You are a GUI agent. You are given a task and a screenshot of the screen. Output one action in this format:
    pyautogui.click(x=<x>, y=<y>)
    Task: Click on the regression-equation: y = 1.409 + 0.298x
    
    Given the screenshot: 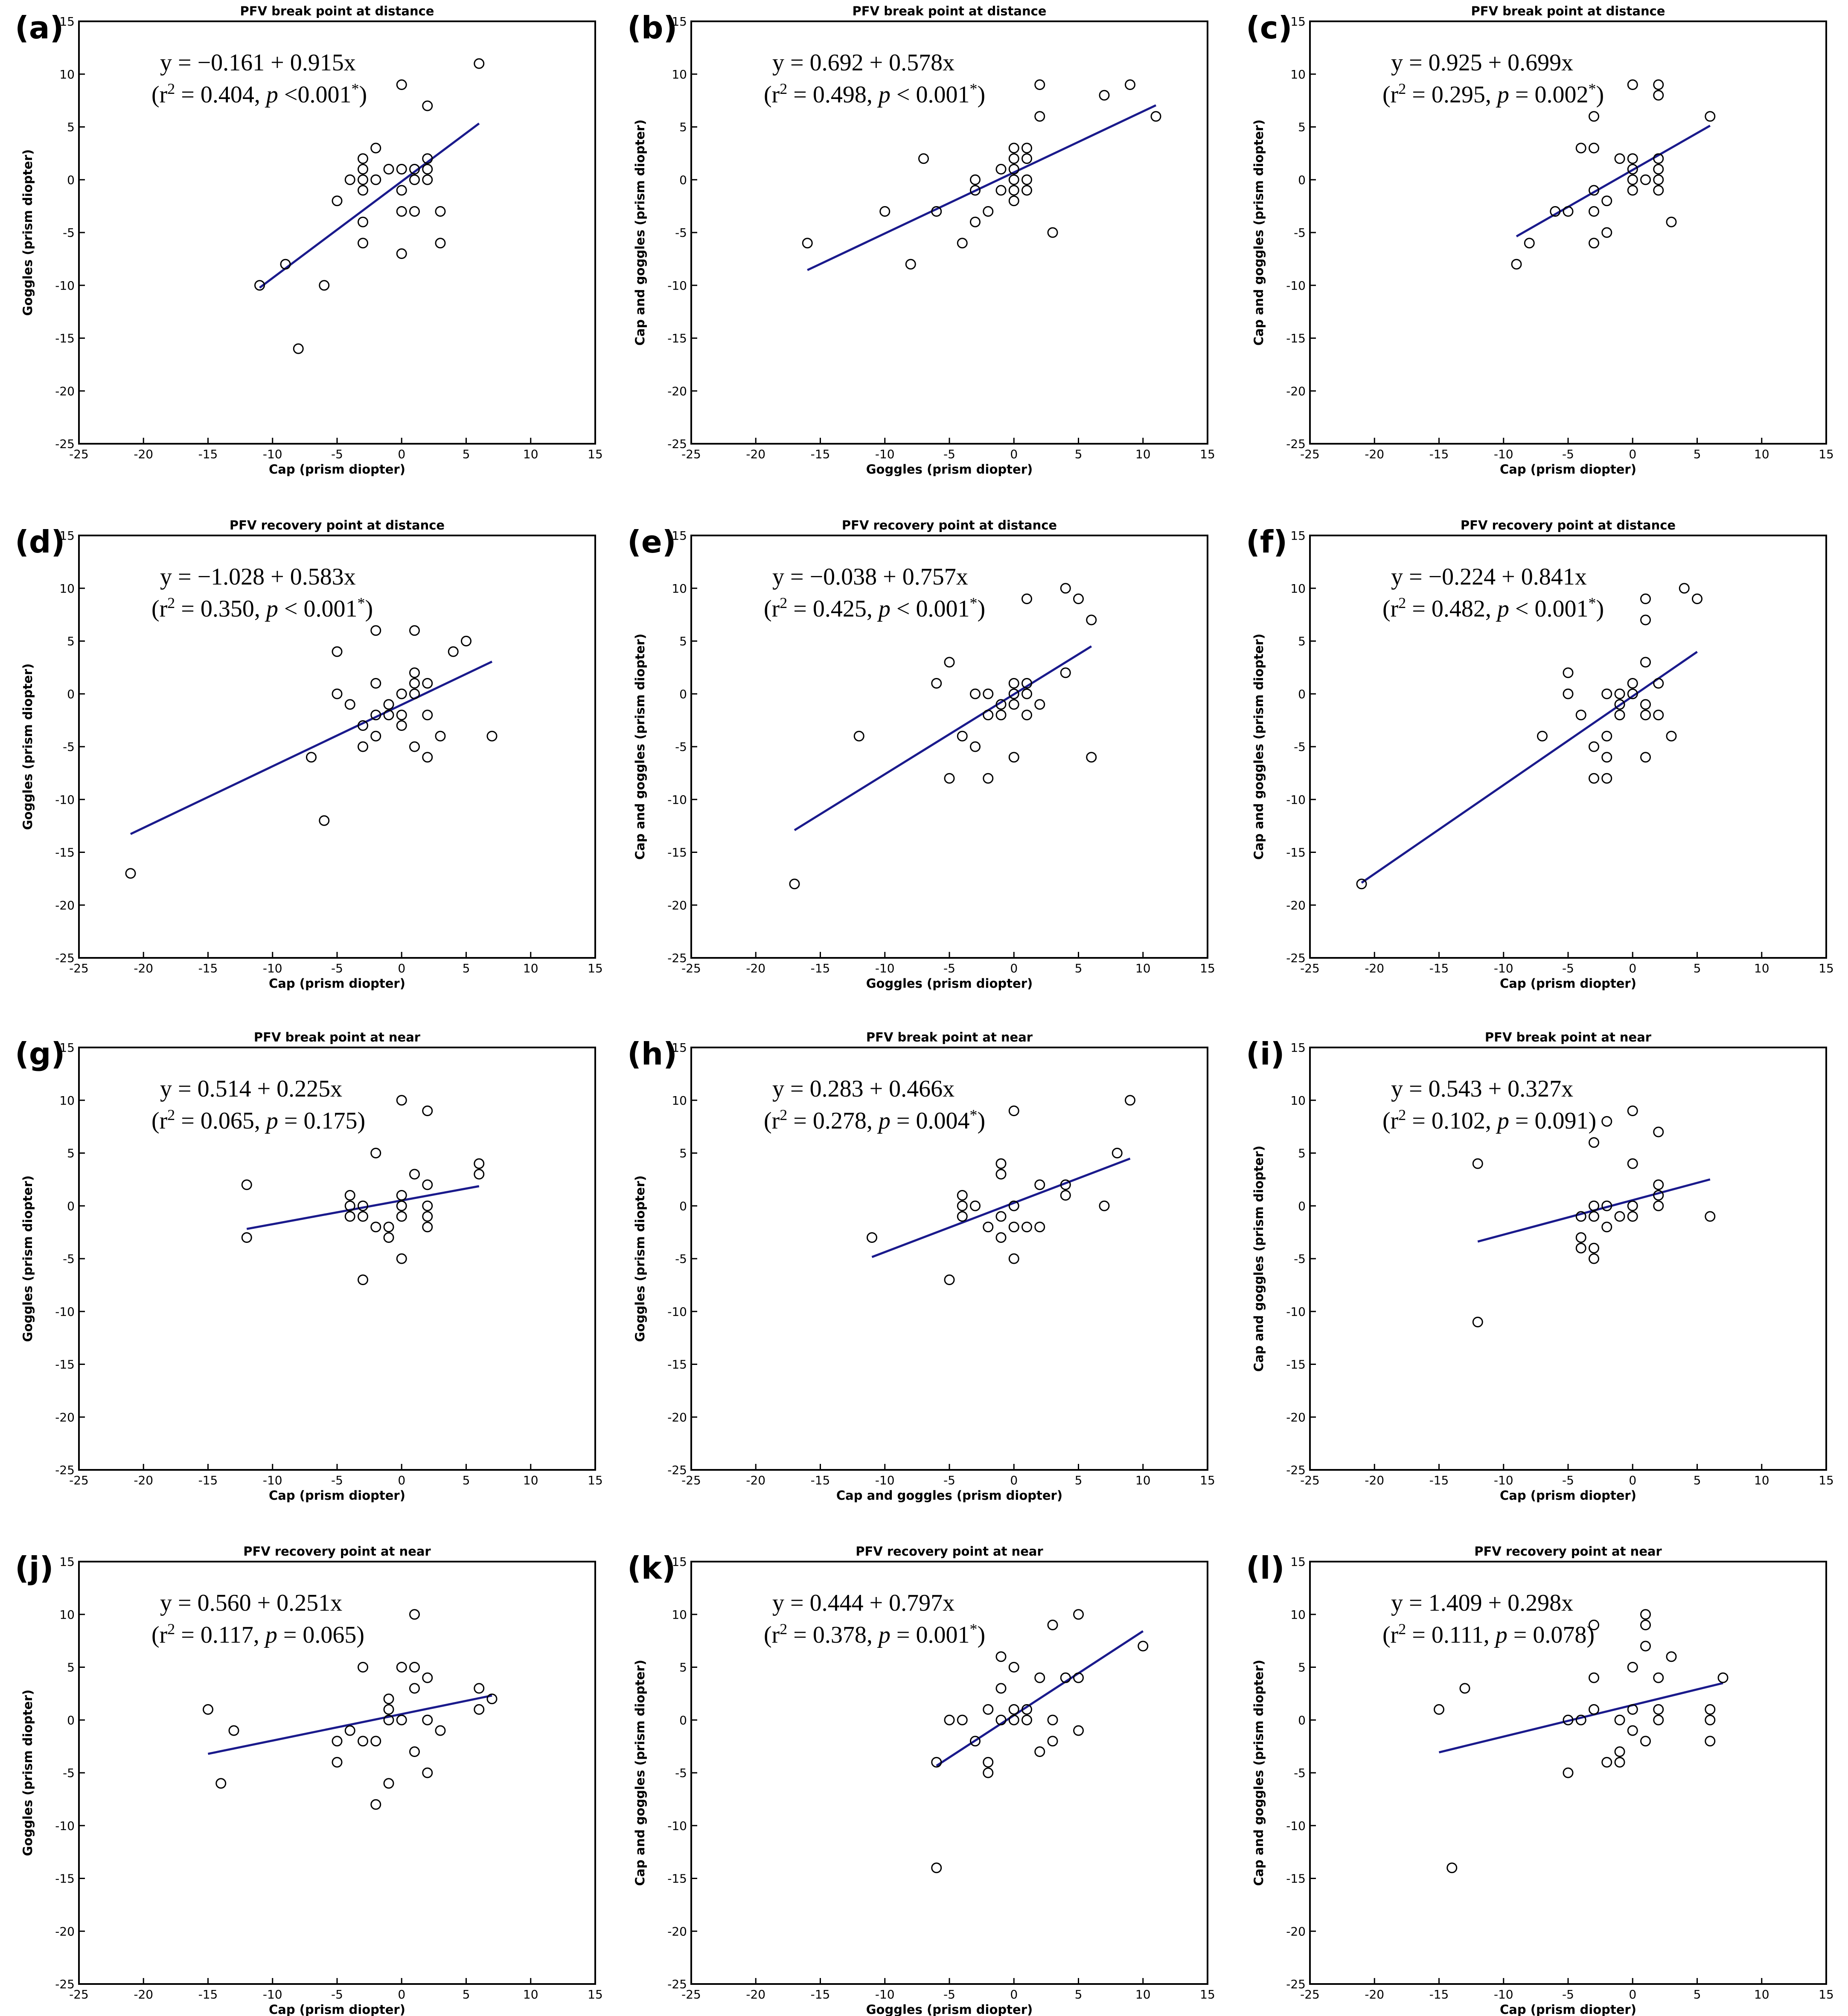 What is the action you would take?
    pyautogui.click(x=1482, y=1603)
    